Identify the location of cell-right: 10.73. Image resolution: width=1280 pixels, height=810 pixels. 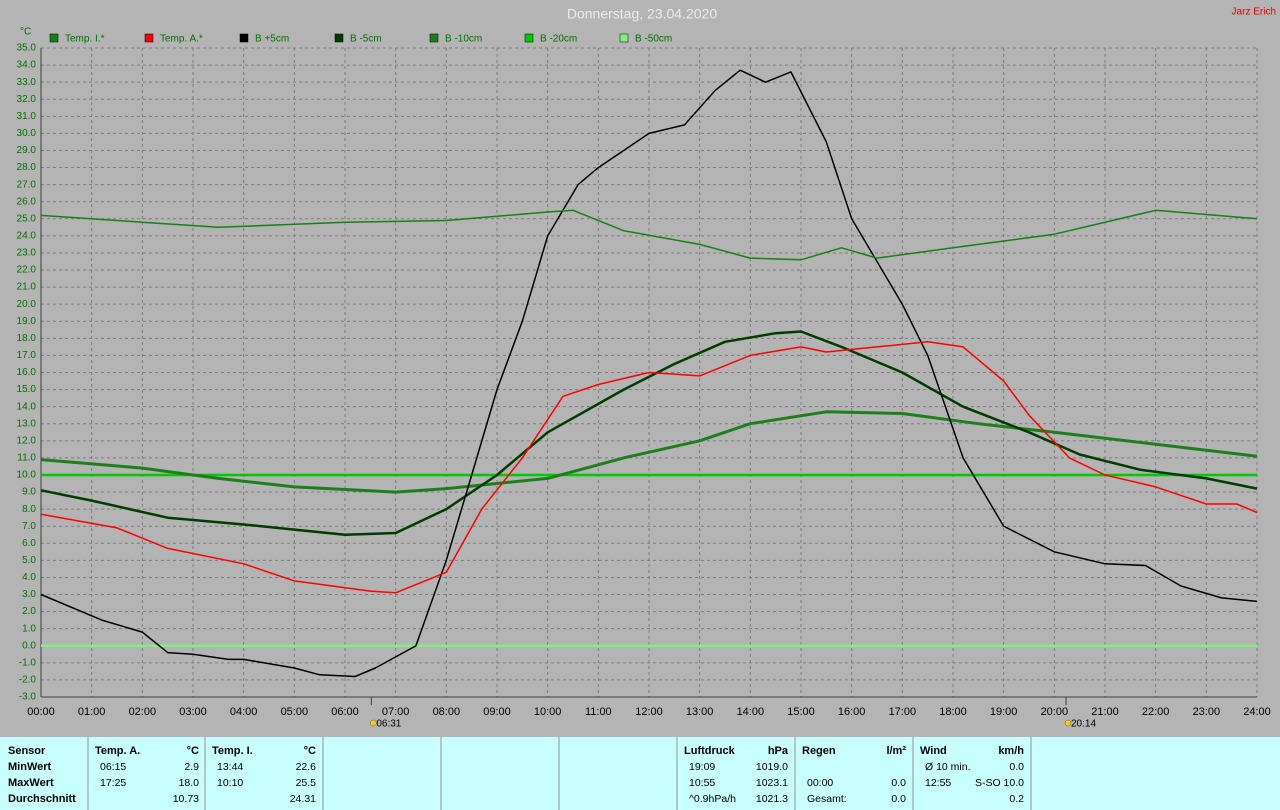
(186, 799).